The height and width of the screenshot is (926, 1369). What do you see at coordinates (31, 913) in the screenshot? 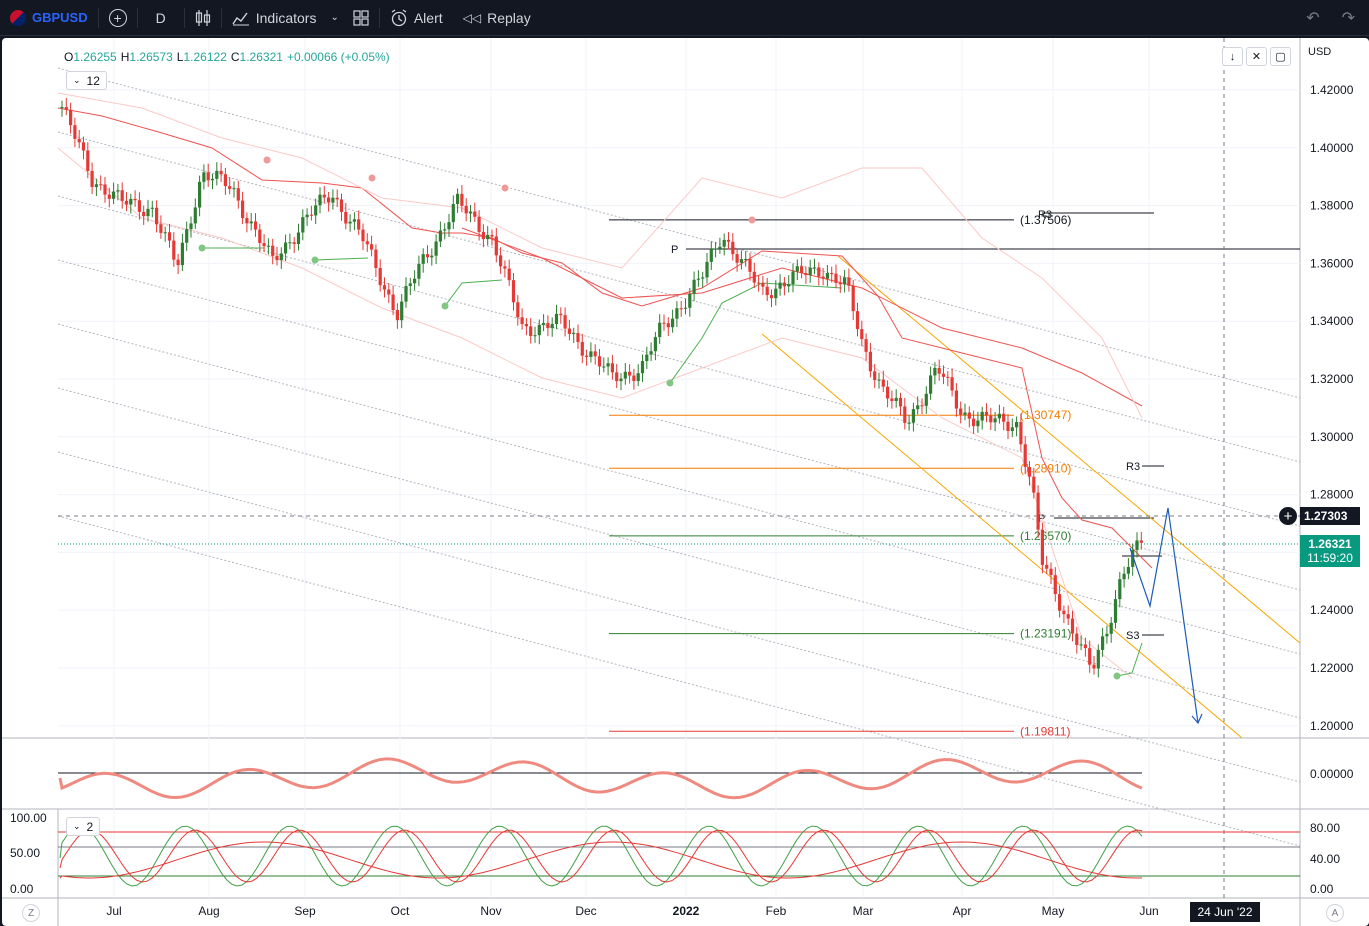
I see `zoom-icon: Z` at bounding box center [31, 913].